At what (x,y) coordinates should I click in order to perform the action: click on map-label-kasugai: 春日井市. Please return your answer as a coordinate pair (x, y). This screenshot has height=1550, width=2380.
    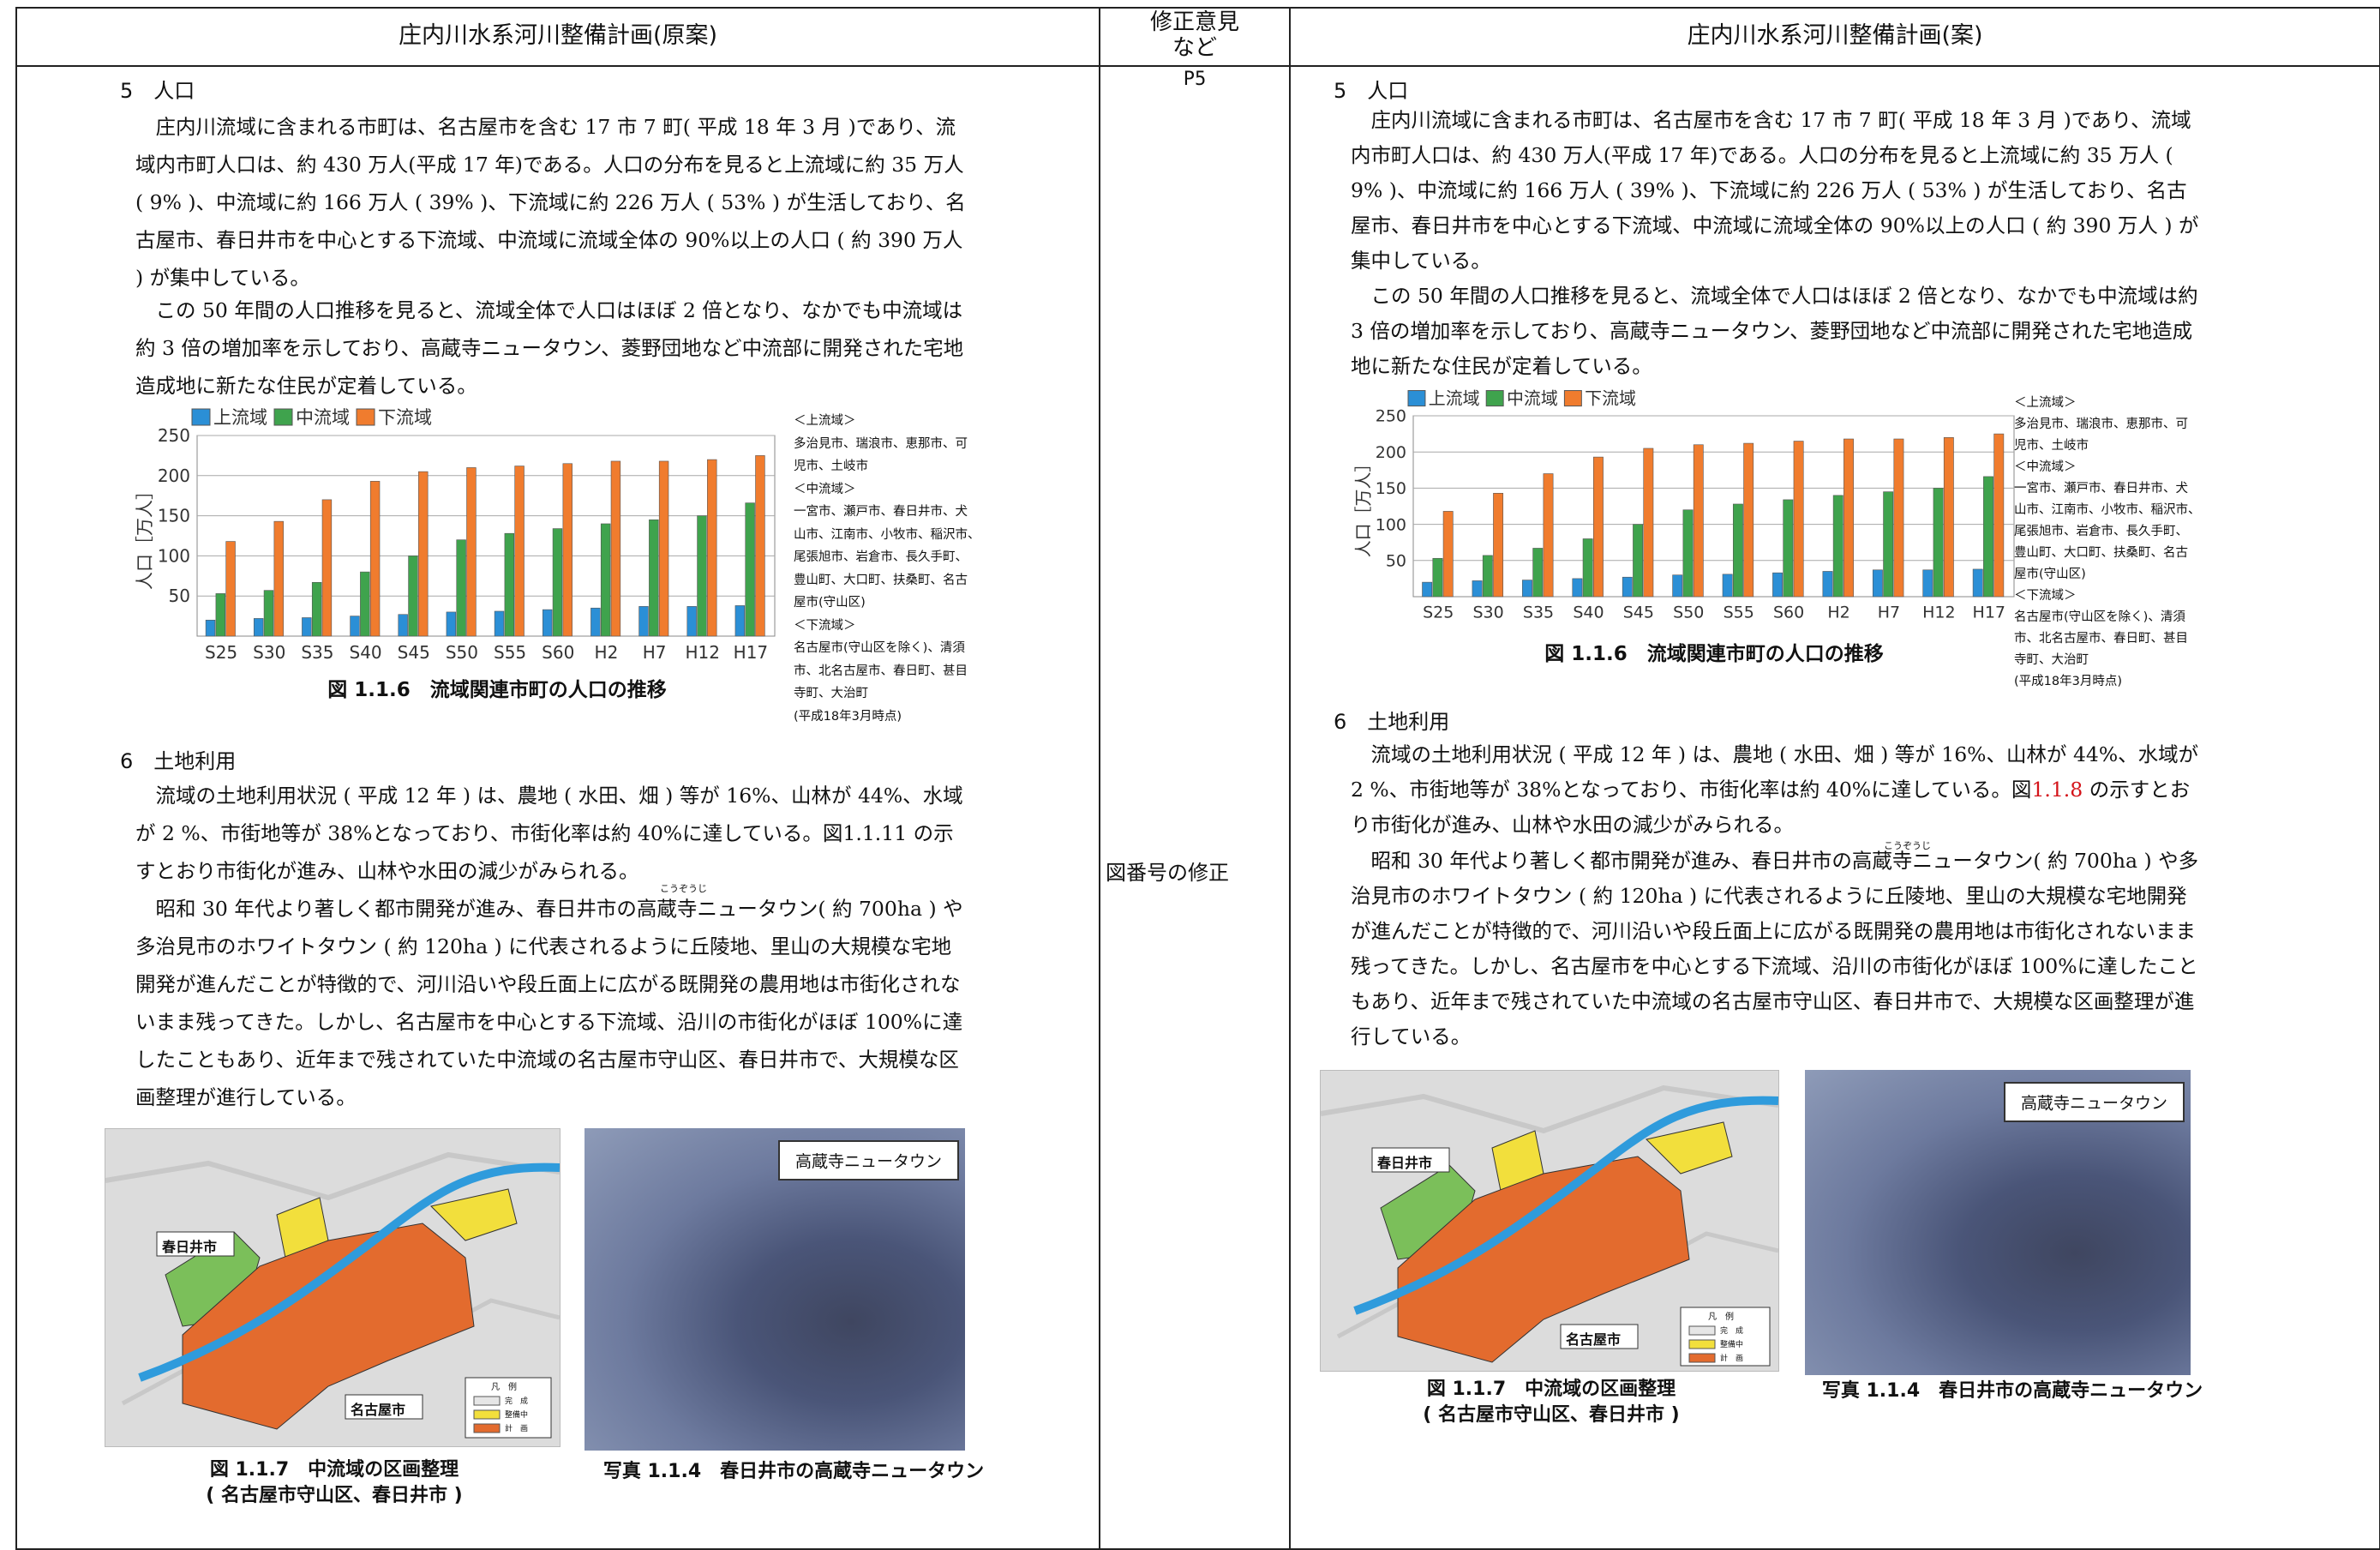
    Looking at the image, I should click on (190, 1247).